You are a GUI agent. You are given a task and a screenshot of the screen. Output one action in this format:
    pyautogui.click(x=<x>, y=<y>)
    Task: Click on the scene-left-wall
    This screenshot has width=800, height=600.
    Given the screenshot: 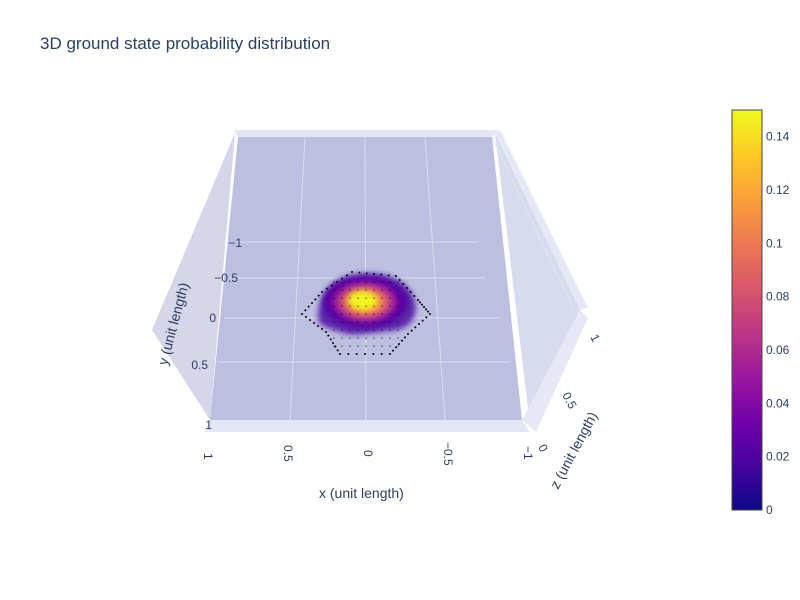 What is the action you would take?
    pyautogui.click(x=193, y=276)
    